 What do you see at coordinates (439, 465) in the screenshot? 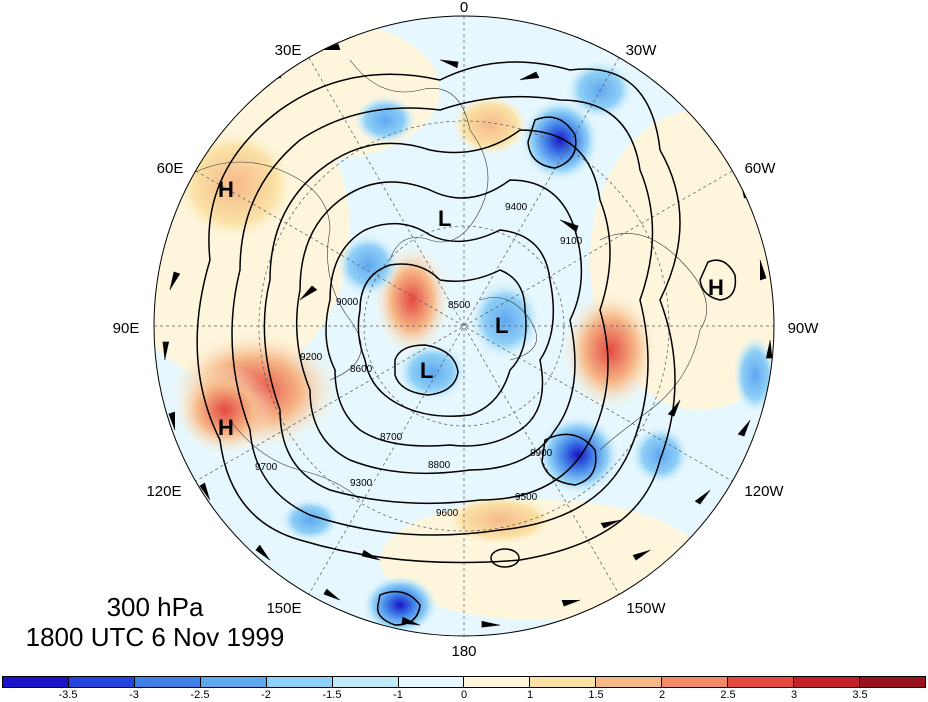
I see `contour-label: 8800` at bounding box center [439, 465].